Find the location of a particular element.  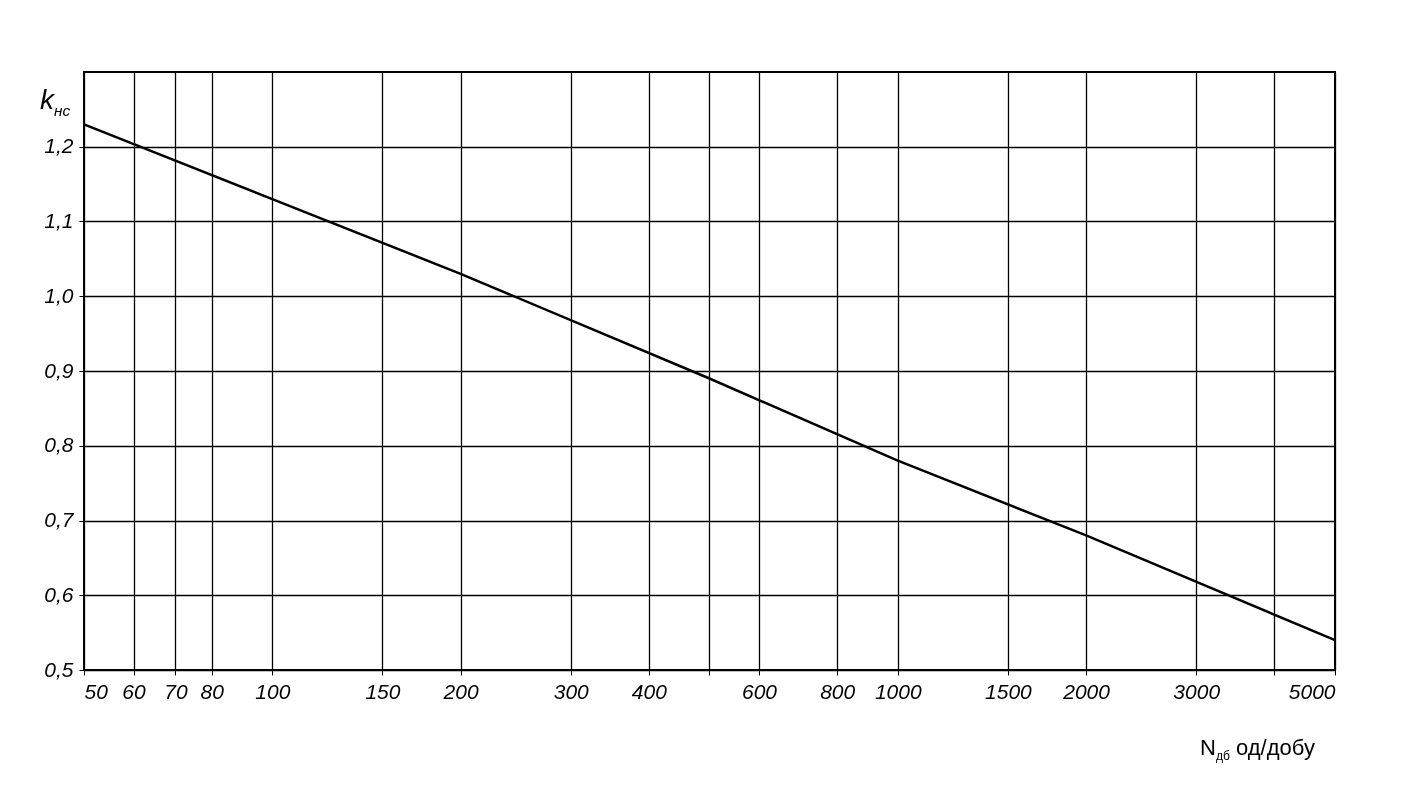

x-tick-label: 80 is located at coordinates (212, 691).